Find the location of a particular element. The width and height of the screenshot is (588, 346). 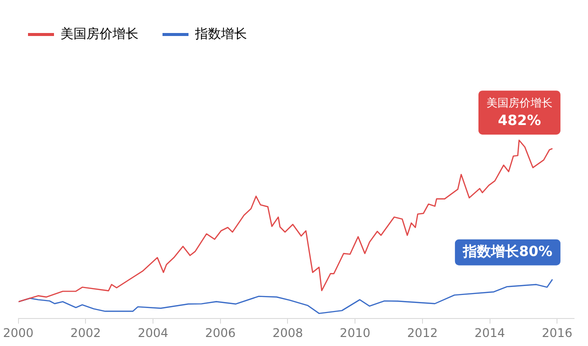

annotation: 美国房价增长 482% is located at coordinates (519, 113).